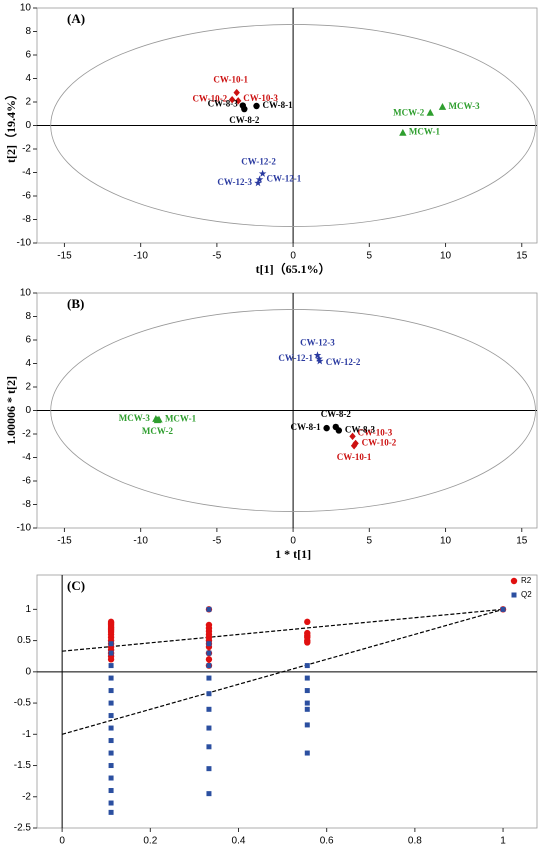  What do you see at coordinates (415, 841) in the screenshot?
I see `x-tick-label: 0.8` at bounding box center [415, 841].